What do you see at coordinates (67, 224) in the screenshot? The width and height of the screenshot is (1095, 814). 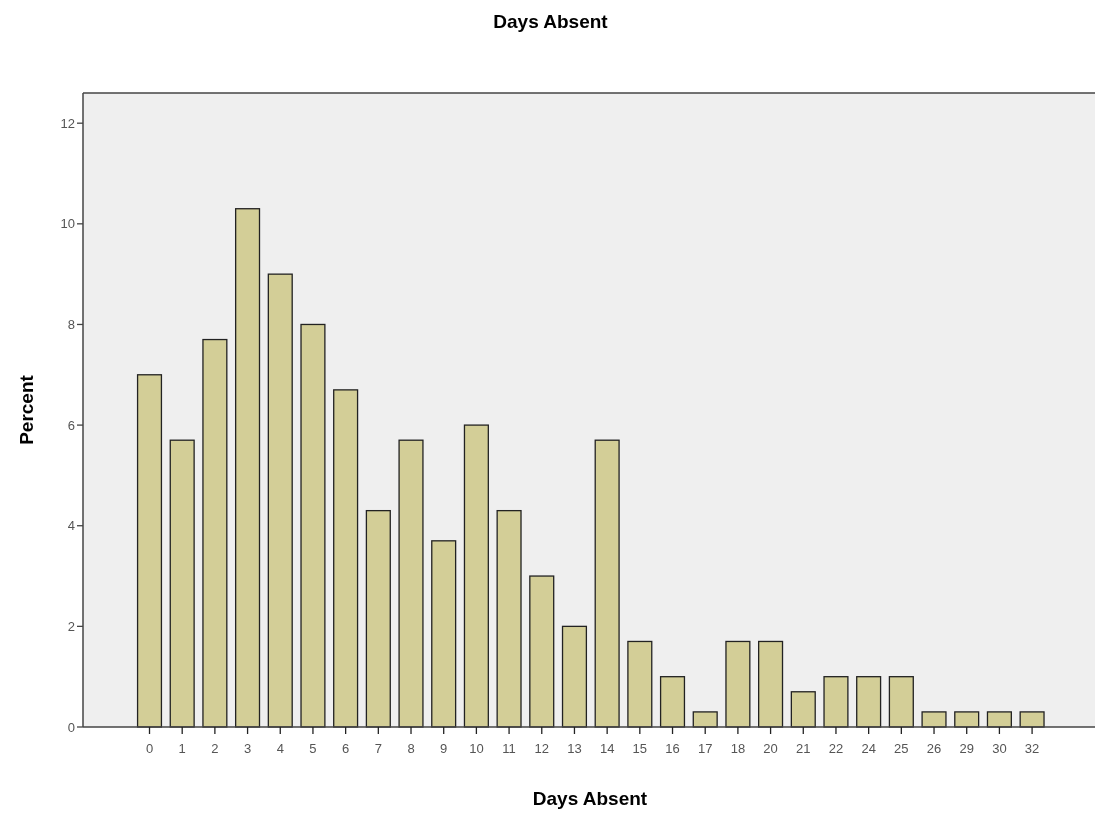 I see `y-tick-label: 10` at bounding box center [67, 224].